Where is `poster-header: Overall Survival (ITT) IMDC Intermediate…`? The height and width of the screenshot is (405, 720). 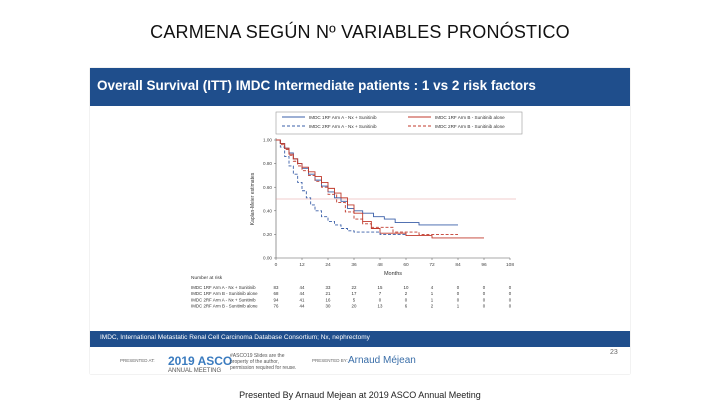
poster-header: Overall Survival (ITT) IMDC Intermediate… is located at coordinates (360, 87).